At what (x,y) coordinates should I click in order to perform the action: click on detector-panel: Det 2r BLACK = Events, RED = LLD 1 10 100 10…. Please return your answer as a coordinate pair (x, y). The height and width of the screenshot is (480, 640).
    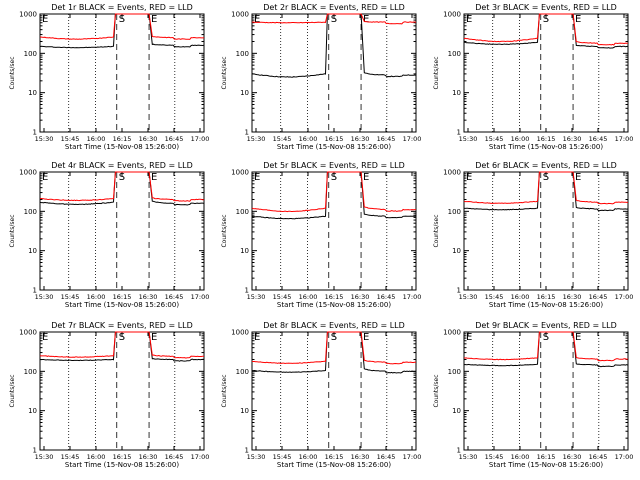
    Looking at the image, I should click on (321, 77).